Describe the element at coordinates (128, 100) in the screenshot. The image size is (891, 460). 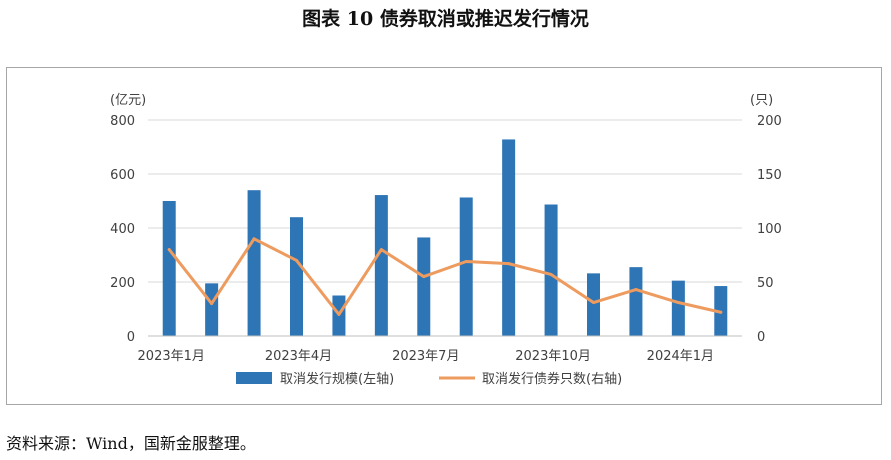
I see `y-left-unit: (亿元)` at that location.